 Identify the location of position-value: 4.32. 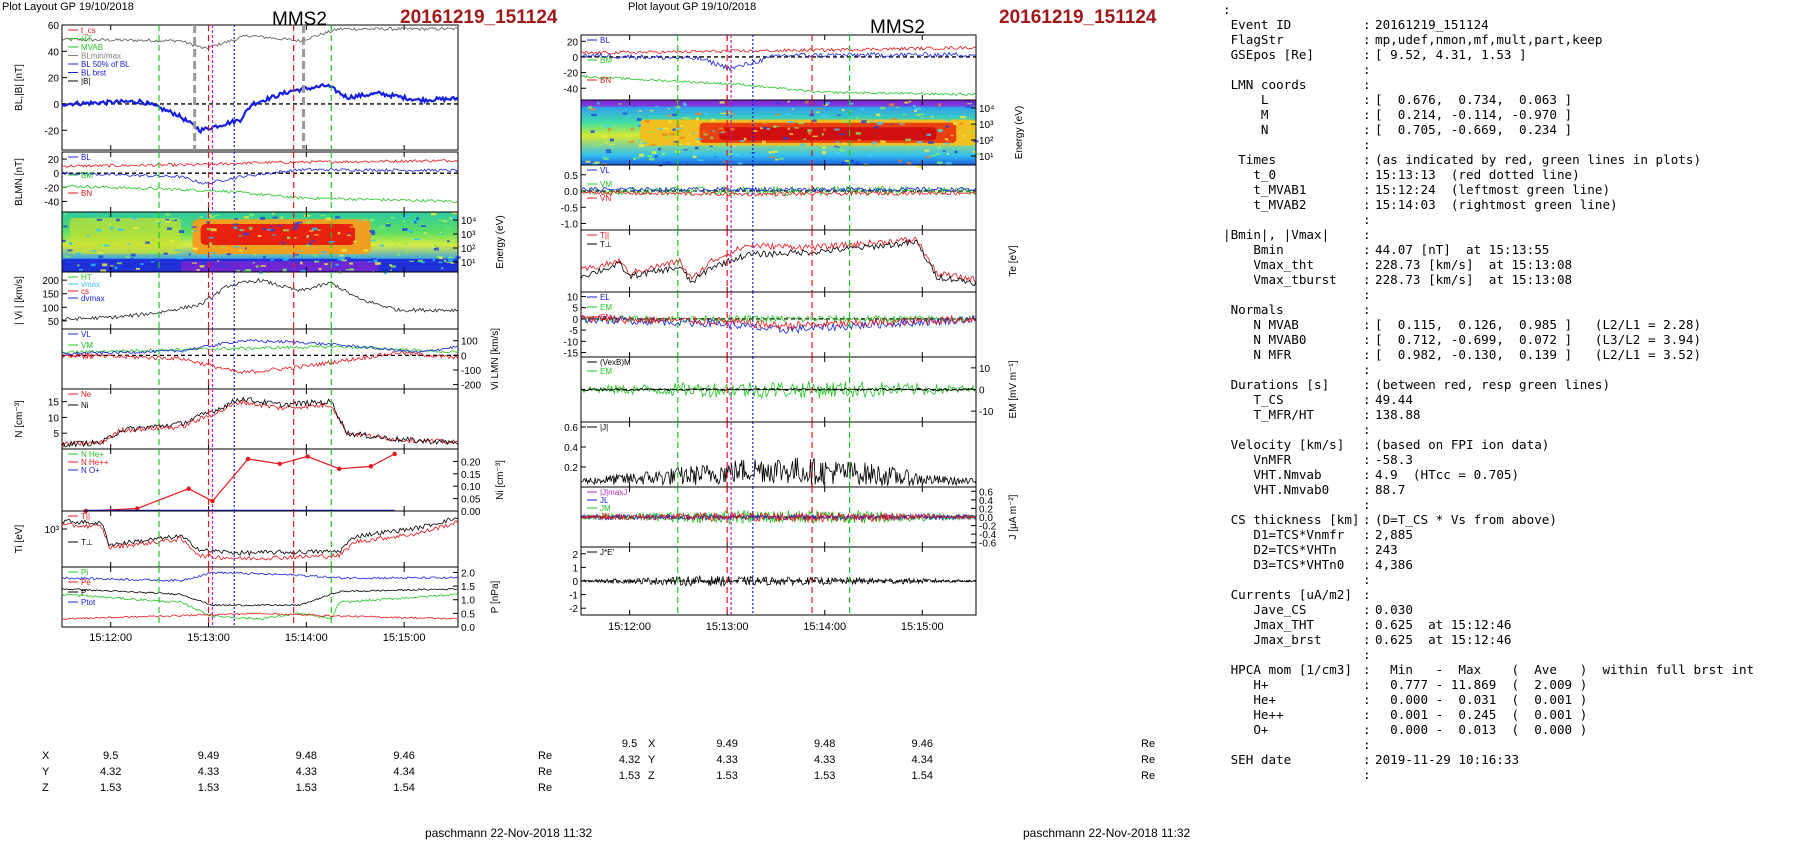
(629, 760).